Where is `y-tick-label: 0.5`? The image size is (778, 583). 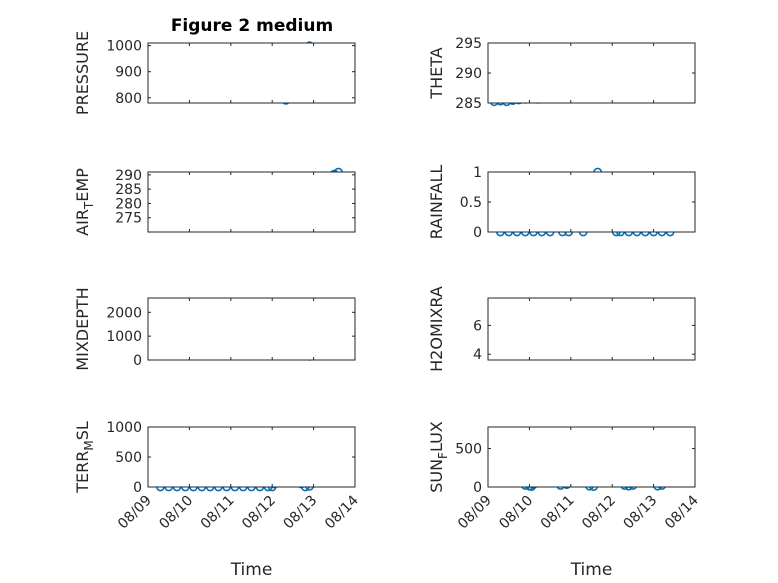 y-tick-label: 0.5 is located at coordinates (471, 203).